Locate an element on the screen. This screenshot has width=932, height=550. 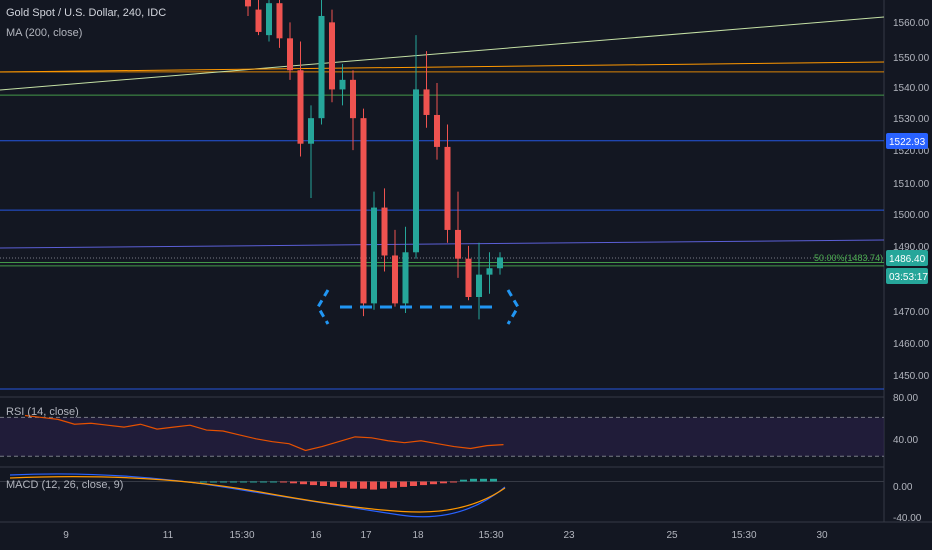
rsi-legend: RSI (14, close) is located at coordinates (42, 412).